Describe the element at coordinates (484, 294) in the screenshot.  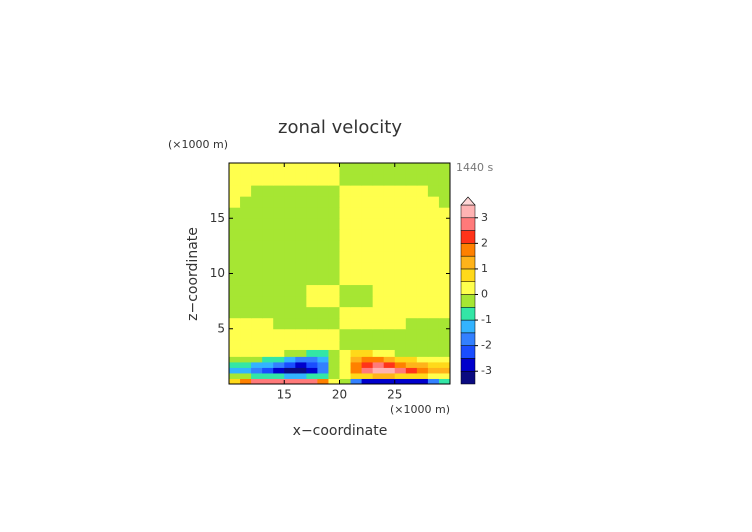
I see `colorbar-tick-label: 0` at that location.